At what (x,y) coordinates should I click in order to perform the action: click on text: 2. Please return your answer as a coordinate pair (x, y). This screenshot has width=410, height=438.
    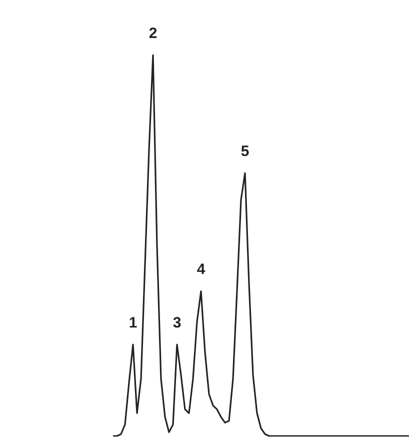
    Looking at the image, I should click on (153, 33).